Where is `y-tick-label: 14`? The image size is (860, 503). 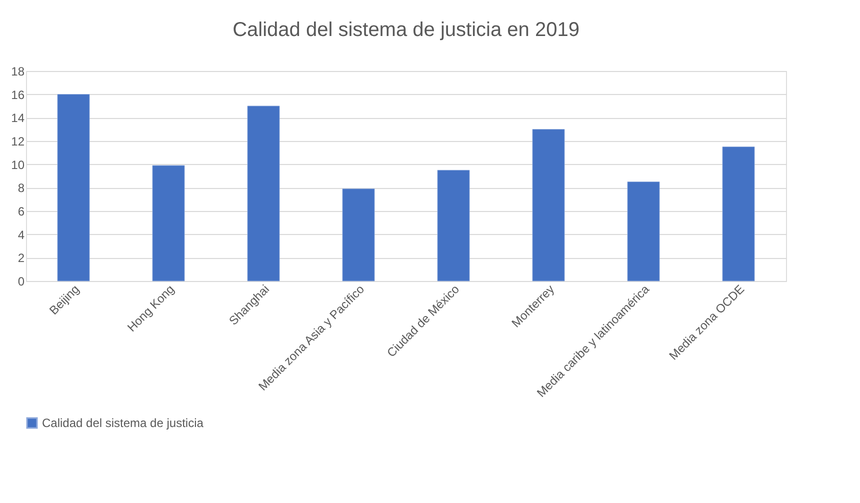
y-tick-label: 14 is located at coordinates (18, 118).